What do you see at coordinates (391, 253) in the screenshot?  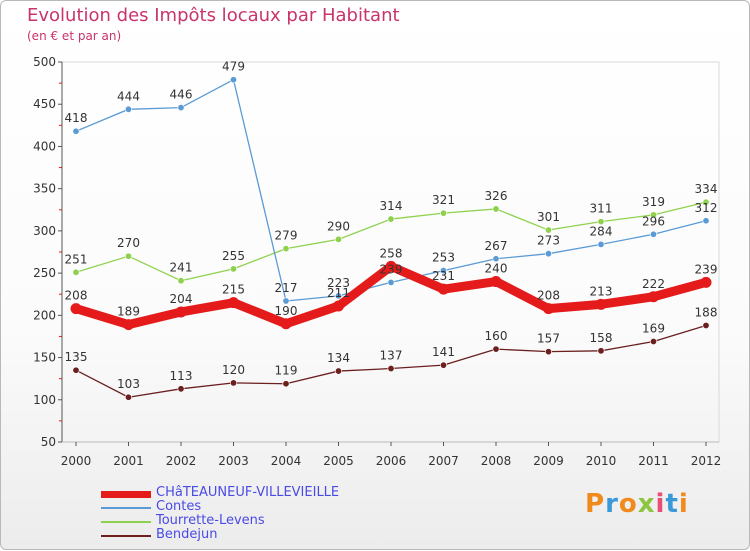 I see `data-label: 258` at bounding box center [391, 253].